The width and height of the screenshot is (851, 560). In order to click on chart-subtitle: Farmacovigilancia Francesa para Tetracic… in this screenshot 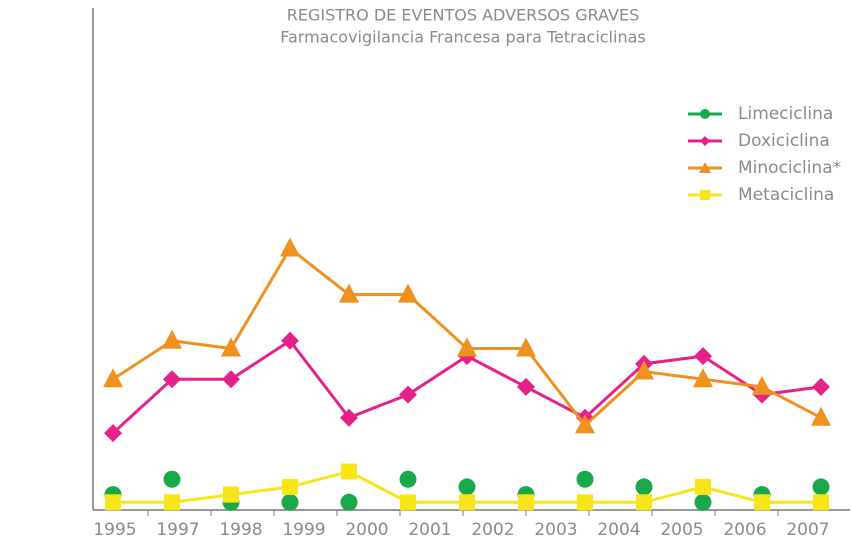, I will do `click(462, 37)`.